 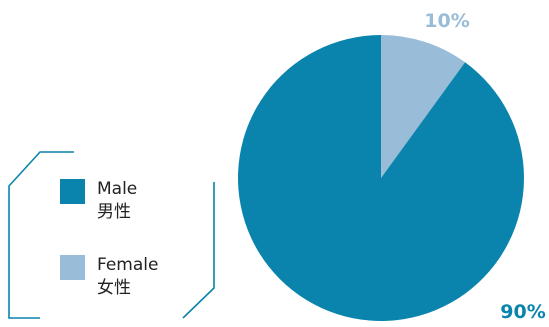 I want to click on legend-label-female-en: Female, so click(x=128, y=265).